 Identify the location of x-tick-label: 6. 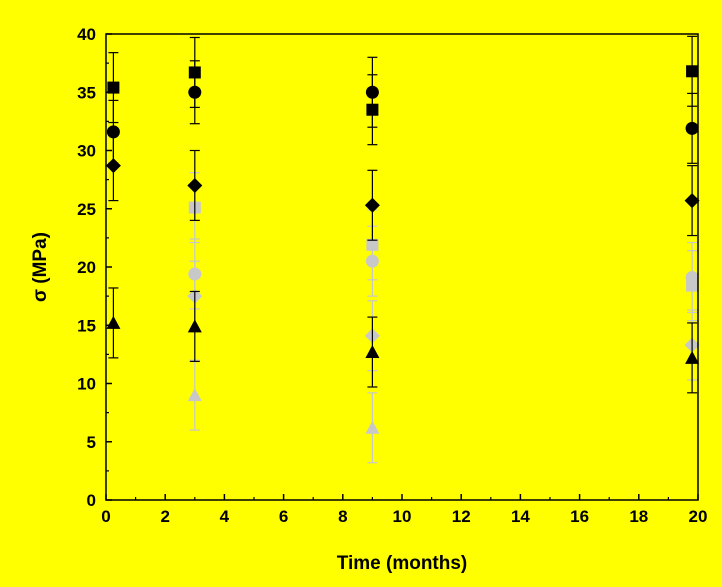
(283, 516).